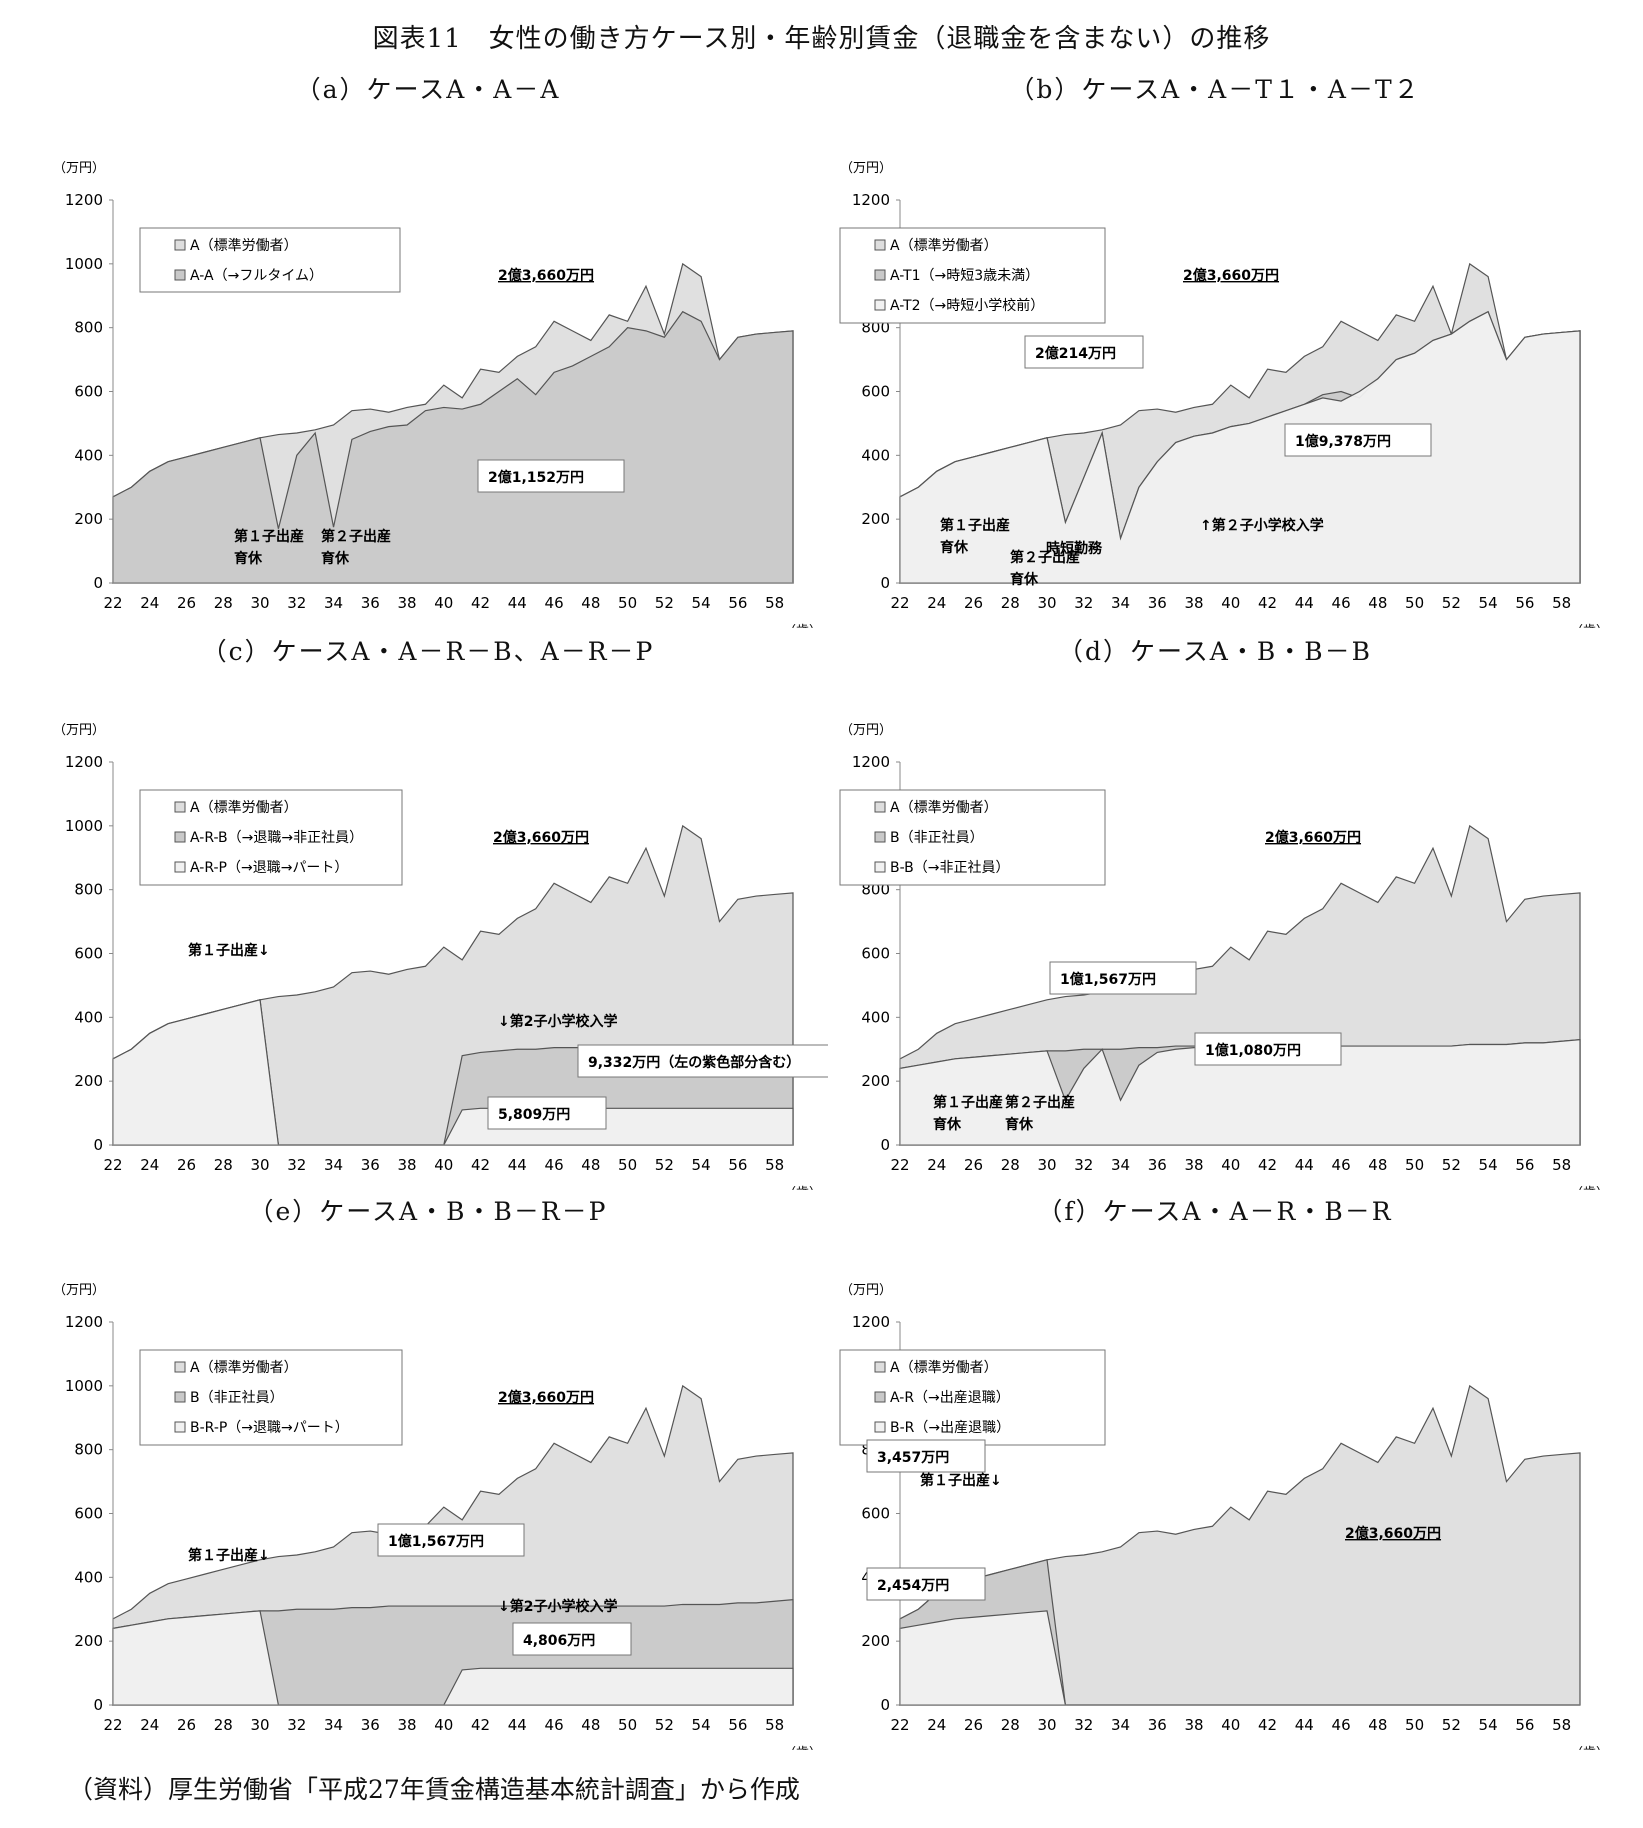 The height and width of the screenshot is (1828, 1643). I want to click on legend-entry: A-T2（→時短小学校前）, so click(967, 305).